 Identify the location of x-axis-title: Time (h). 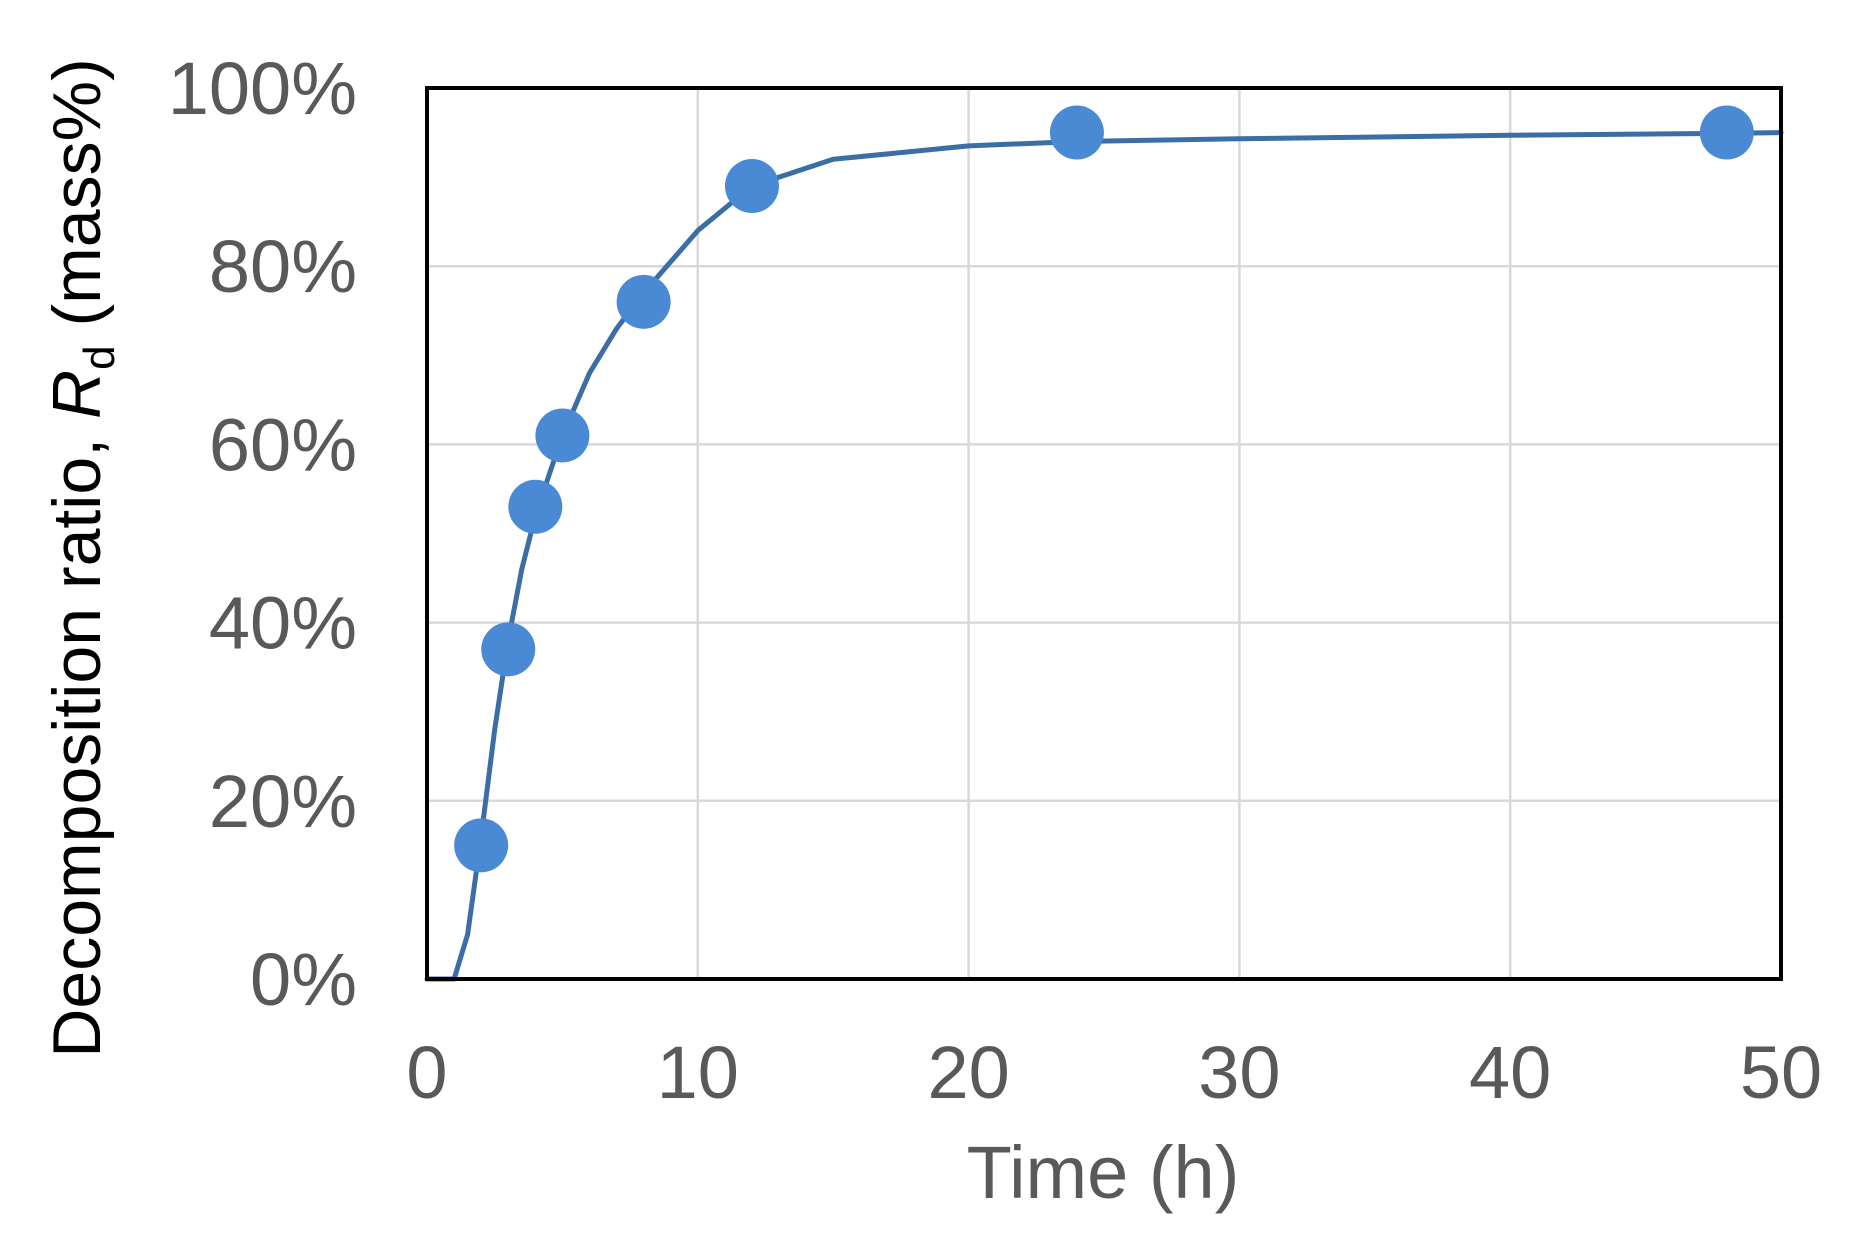
(1103, 1172).